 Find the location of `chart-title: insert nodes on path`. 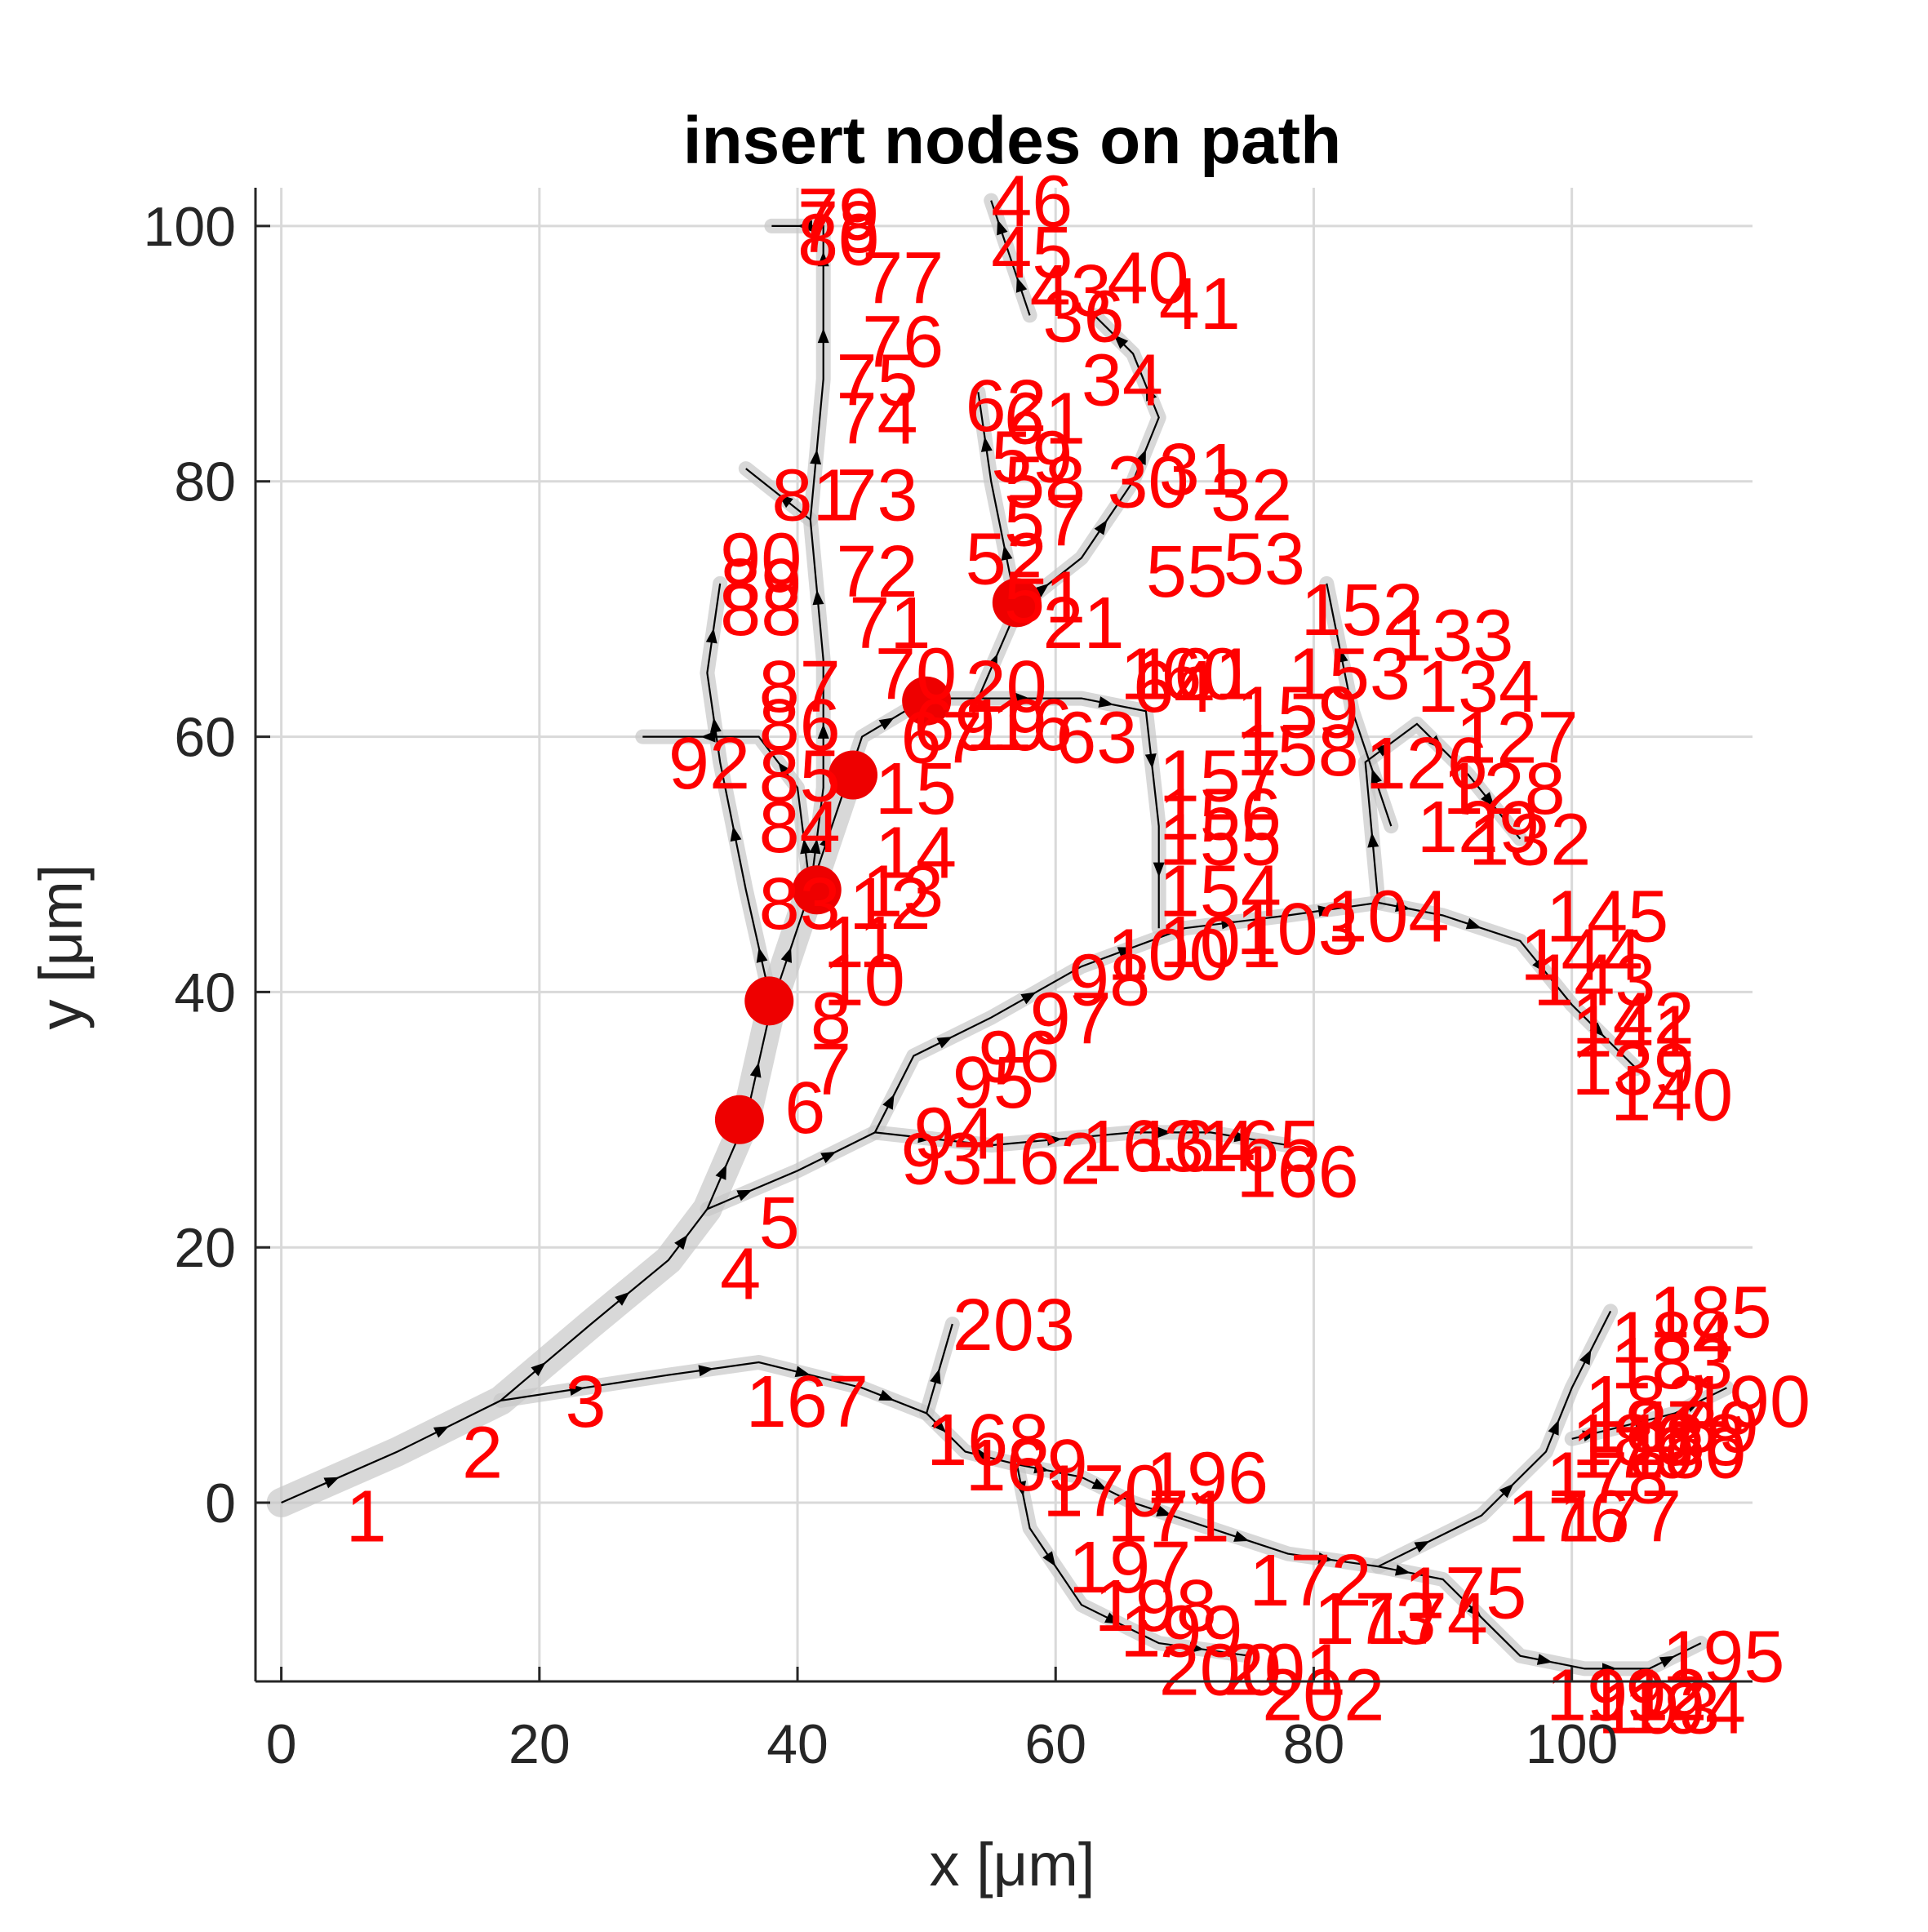

chart-title: insert nodes on path is located at coordinates (1012, 141).